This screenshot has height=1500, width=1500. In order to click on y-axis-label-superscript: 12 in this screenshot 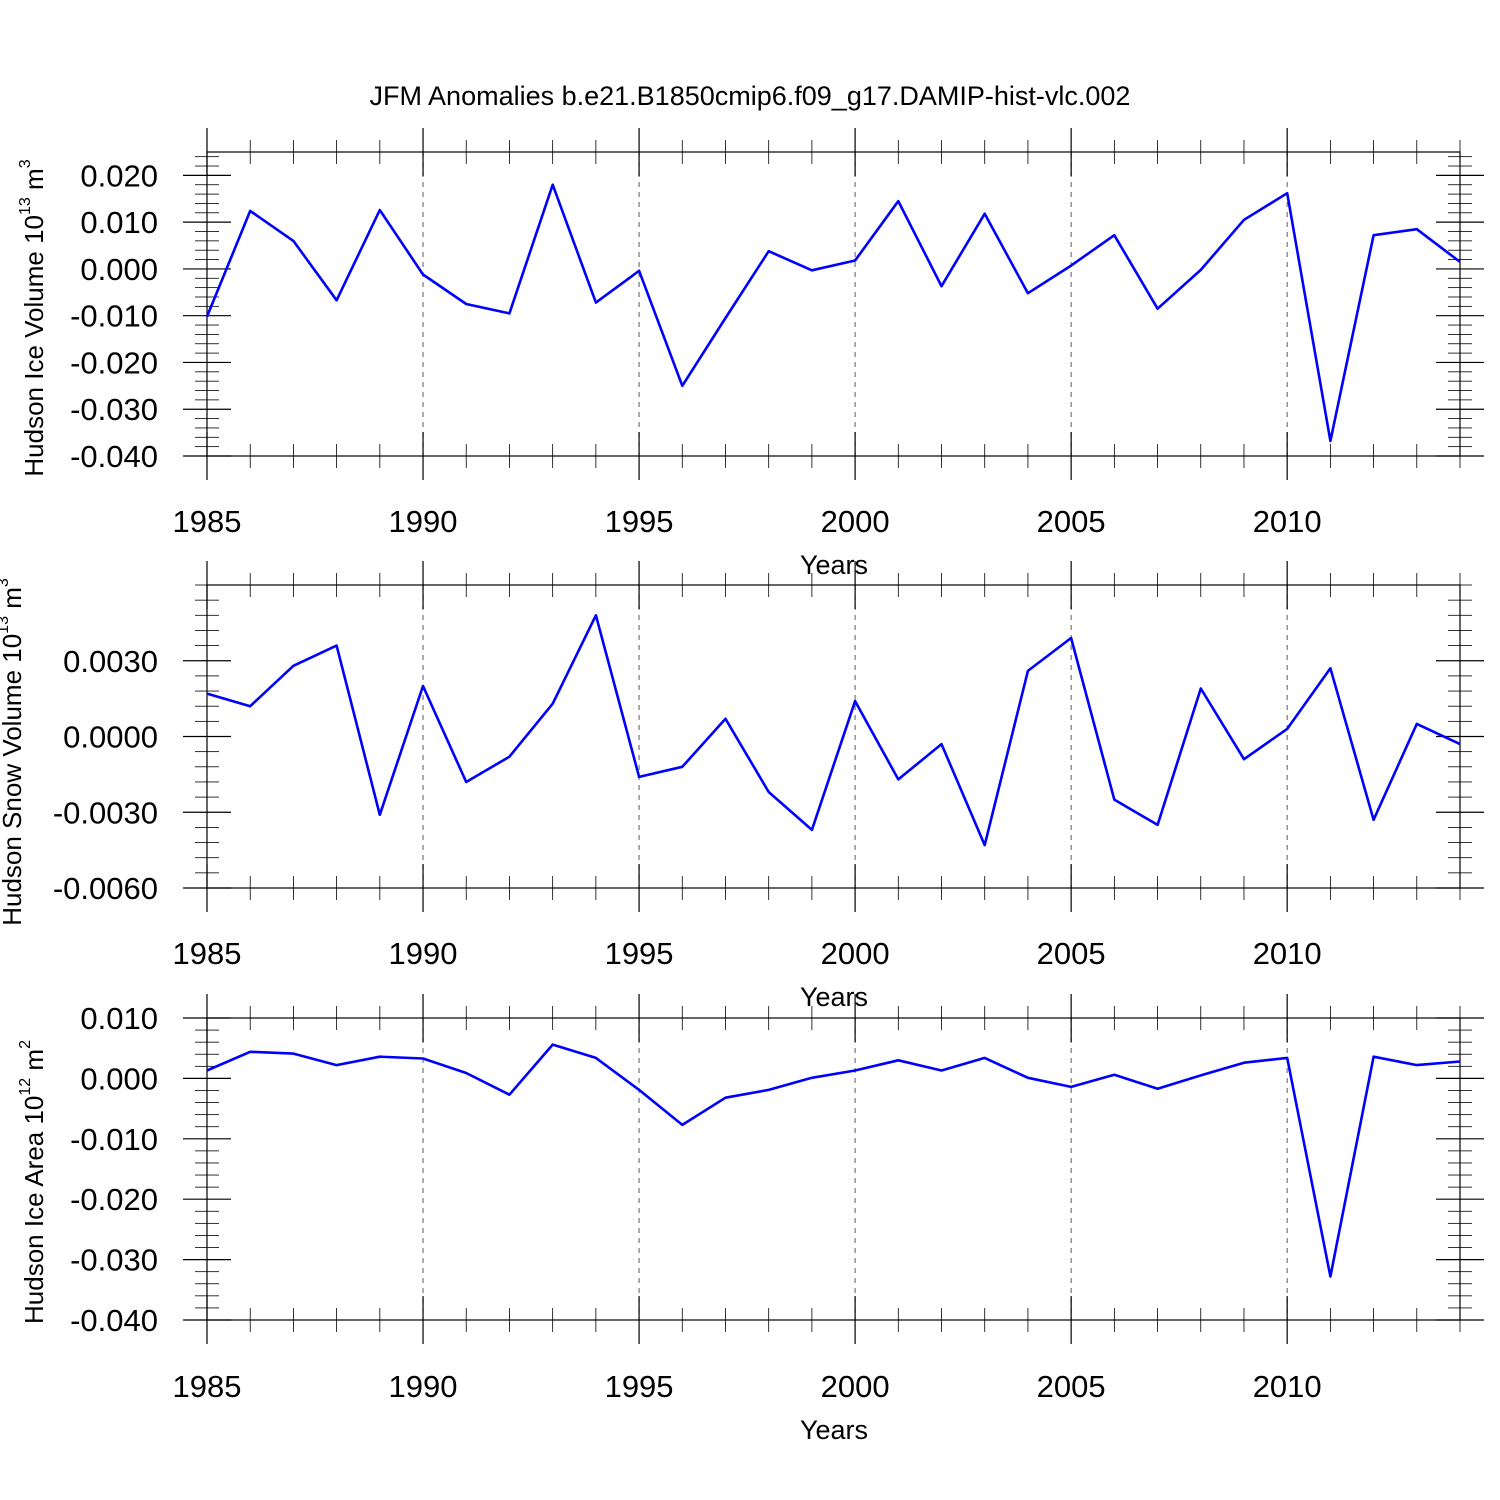, I will do `click(25, 1087)`.